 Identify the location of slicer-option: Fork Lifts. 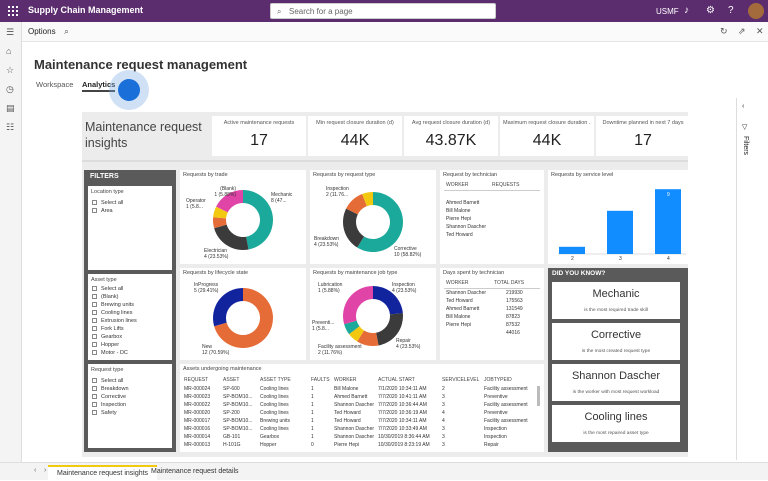
(108, 329).